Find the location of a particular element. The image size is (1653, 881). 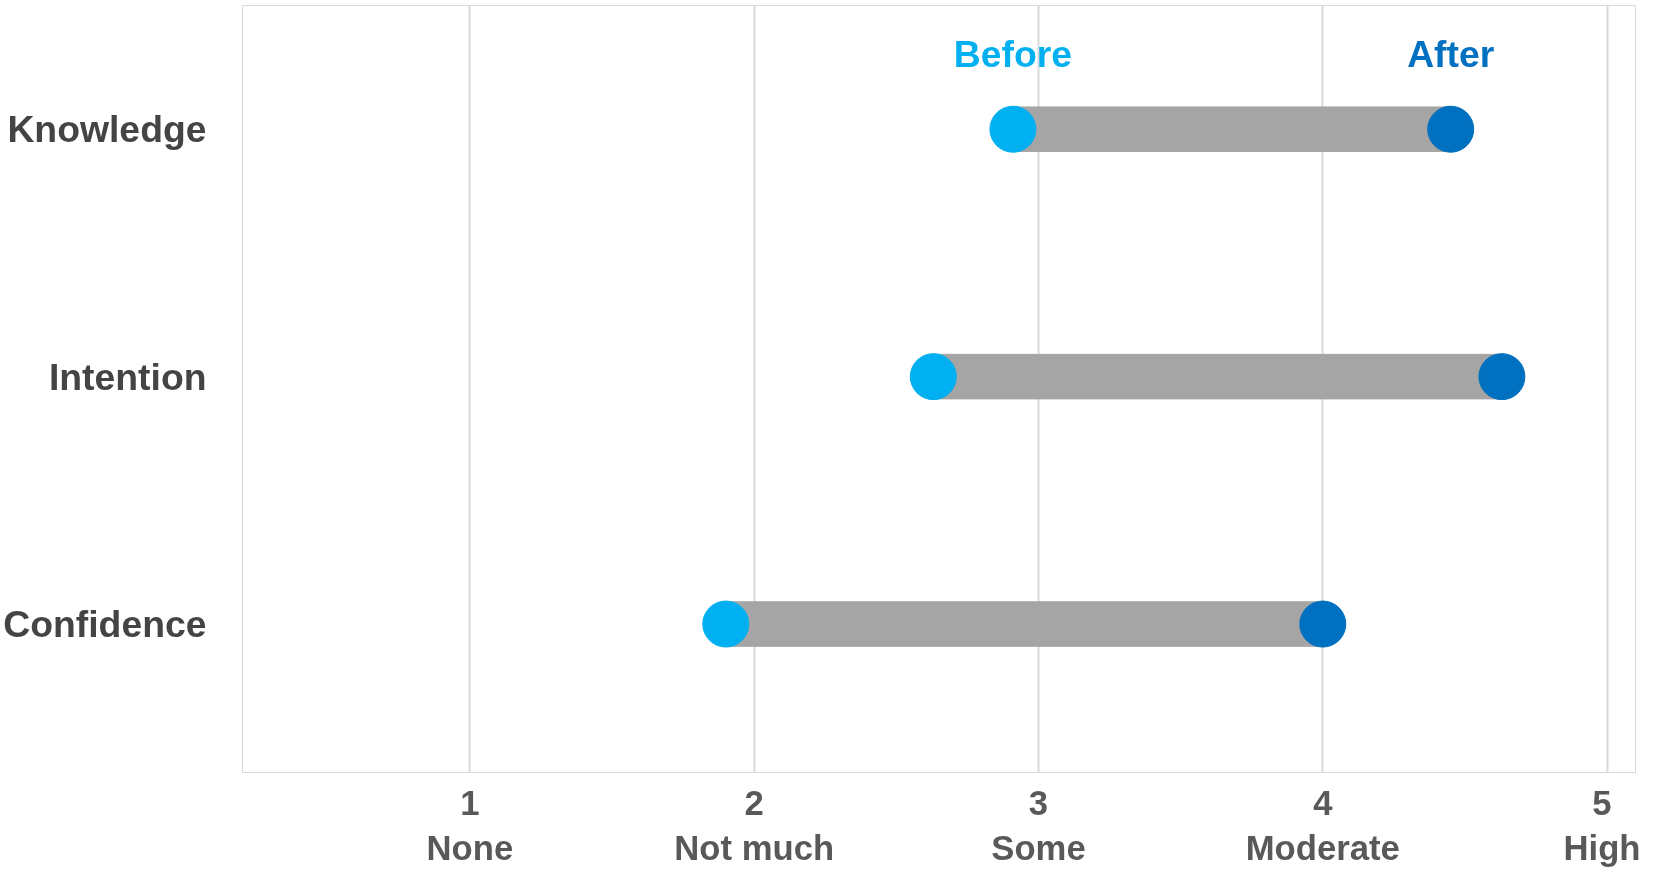

series-label: After is located at coordinates (1451, 53).